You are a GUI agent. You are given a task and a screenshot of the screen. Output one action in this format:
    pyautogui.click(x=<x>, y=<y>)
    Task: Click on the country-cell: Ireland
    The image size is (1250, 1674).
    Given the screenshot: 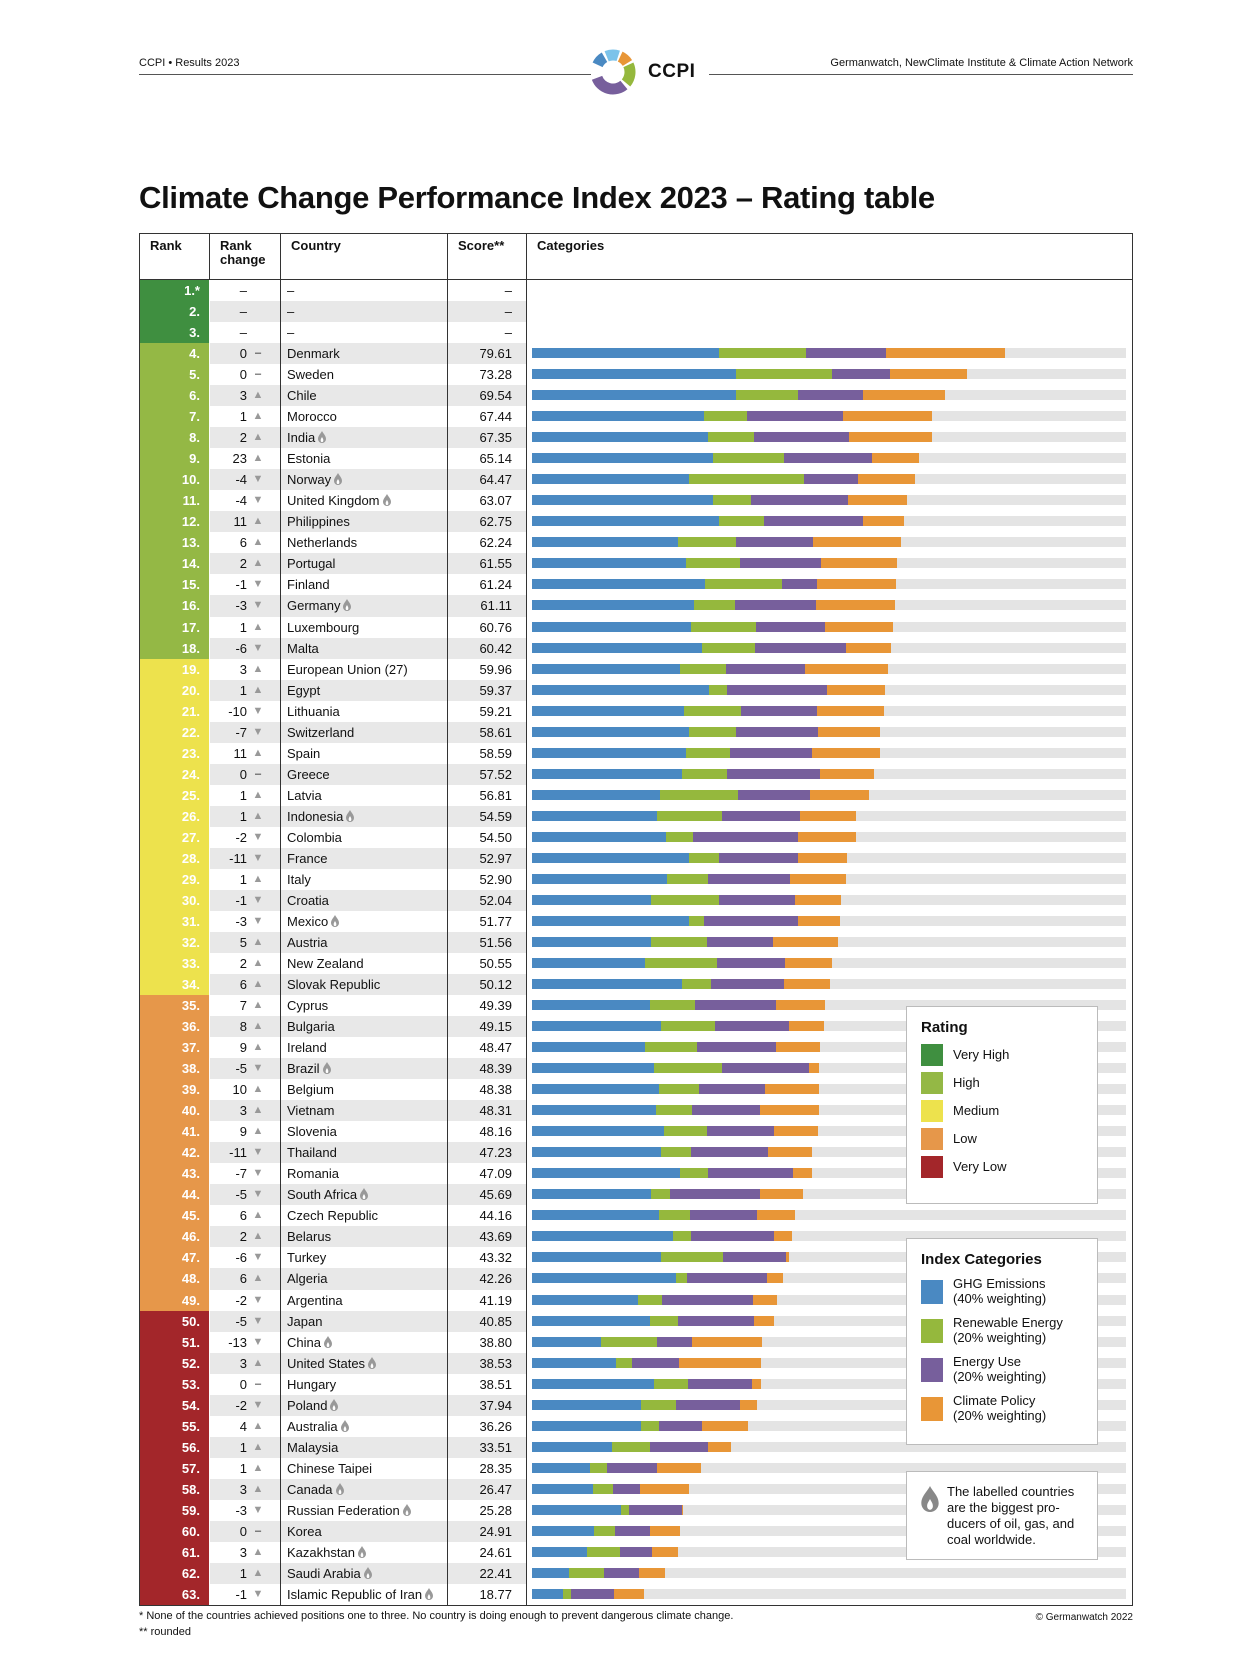 What is the action you would take?
    pyautogui.click(x=364, y=1048)
    